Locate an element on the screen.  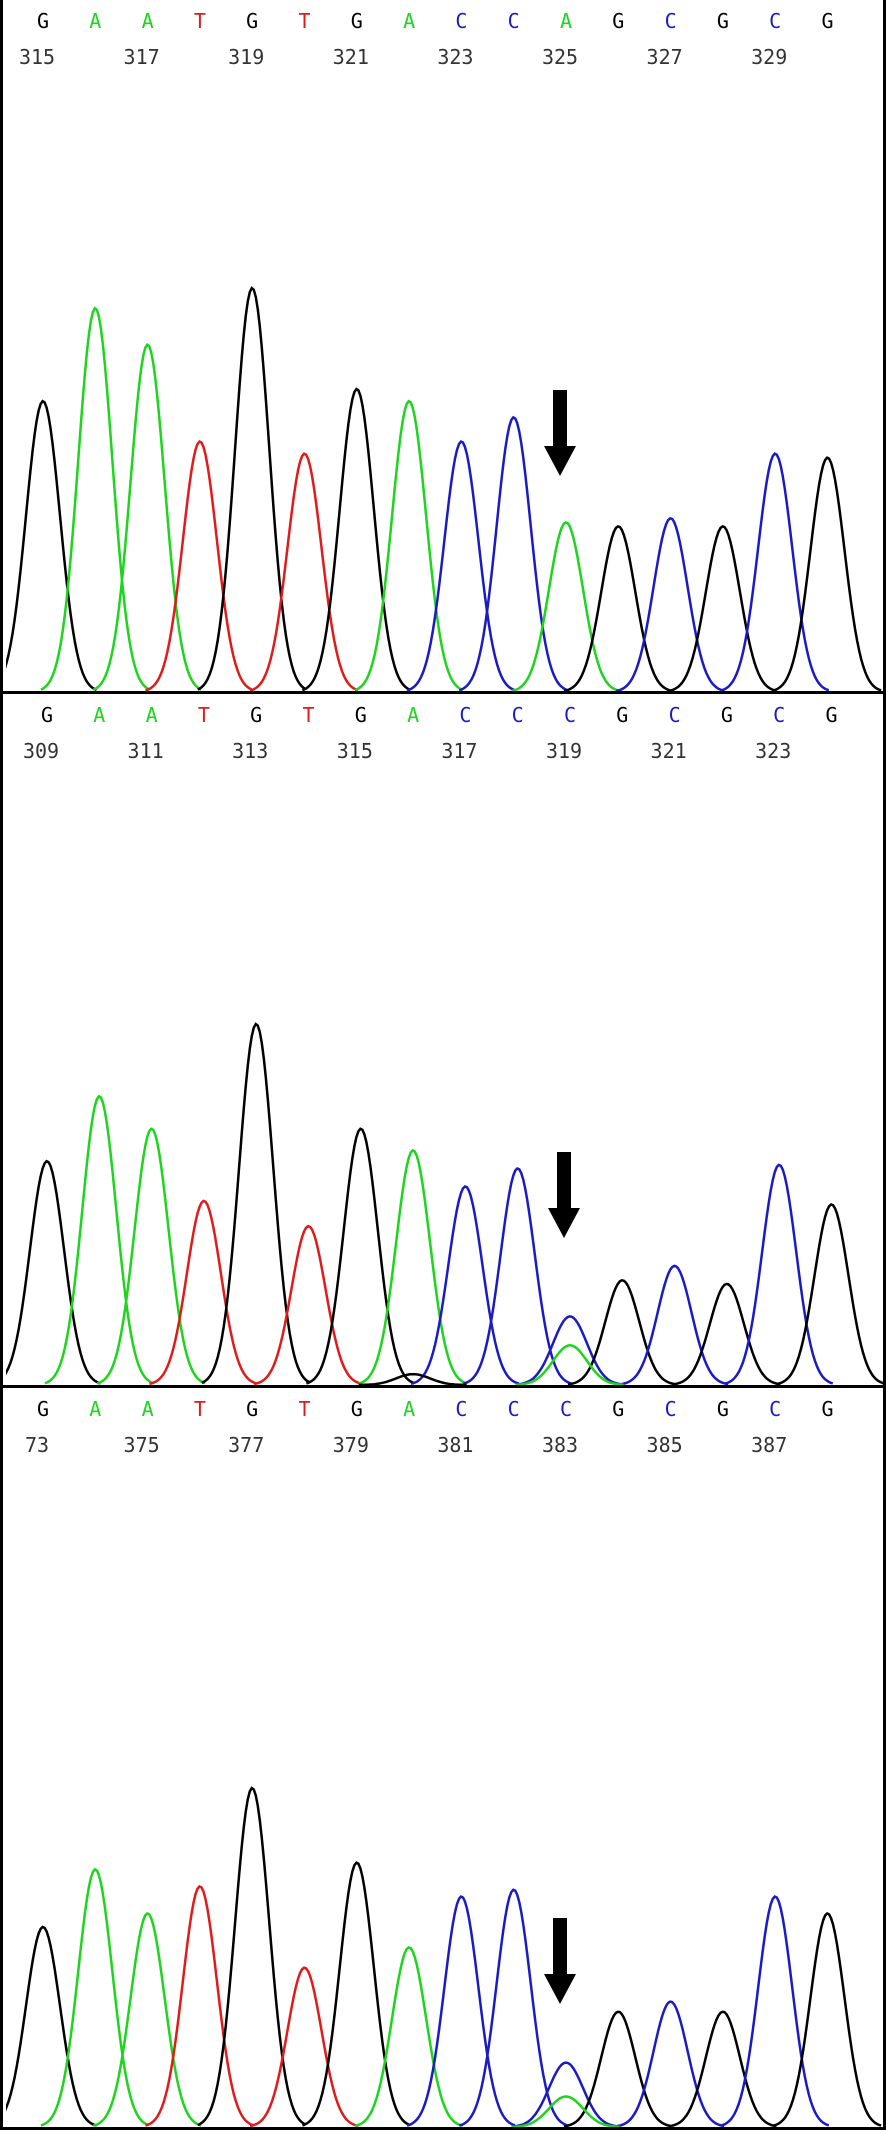
position-tick-label: 325 is located at coordinates (560, 57).